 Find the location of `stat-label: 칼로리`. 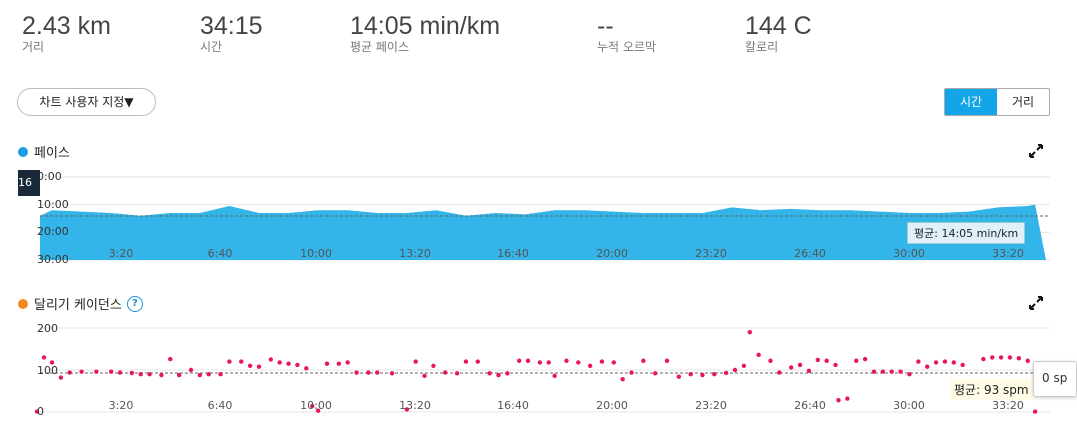

stat-label: 칼로리 is located at coordinates (762, 47).